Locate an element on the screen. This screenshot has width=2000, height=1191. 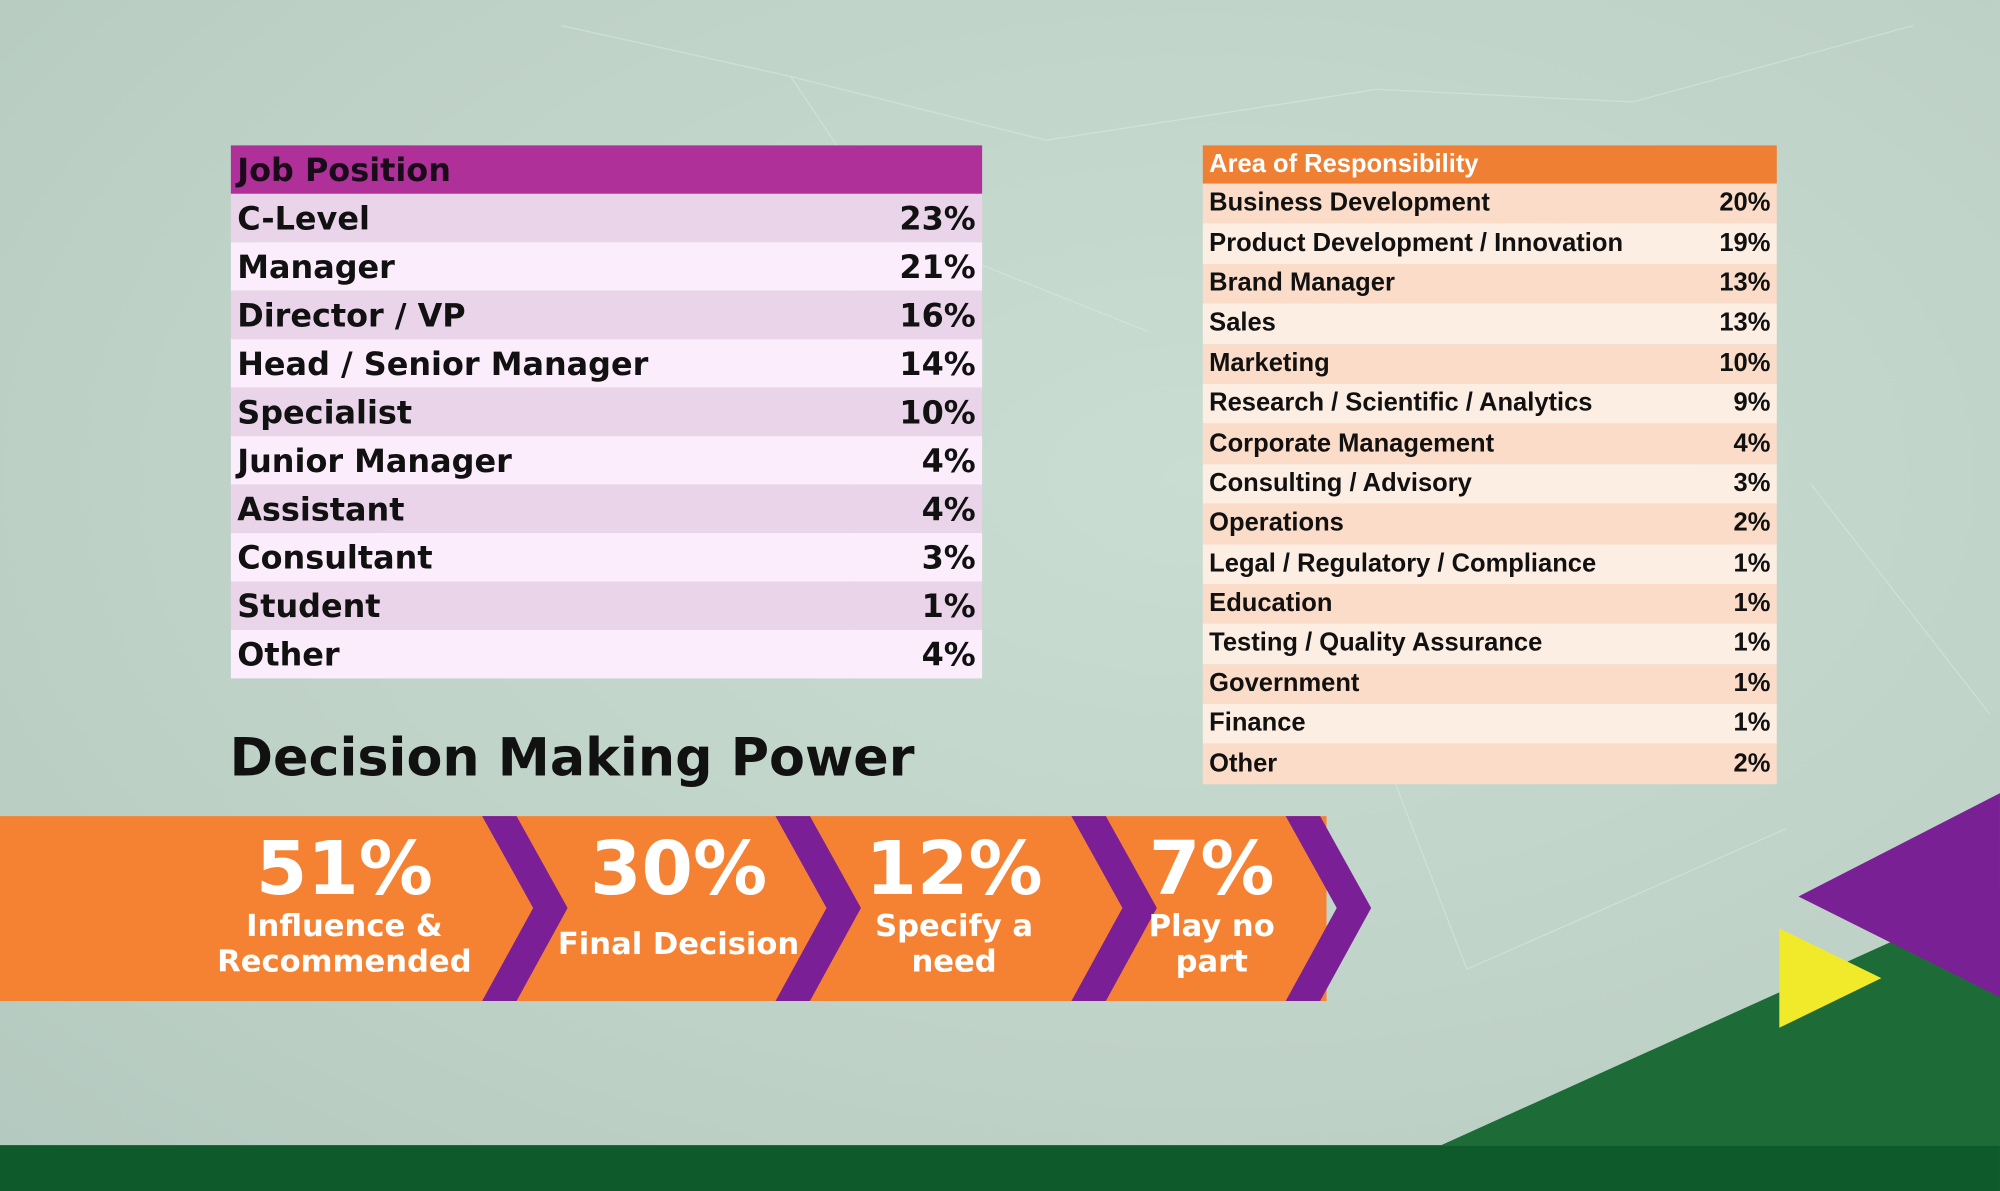
header-cell: Job Position is located at coordinates (606, 169).